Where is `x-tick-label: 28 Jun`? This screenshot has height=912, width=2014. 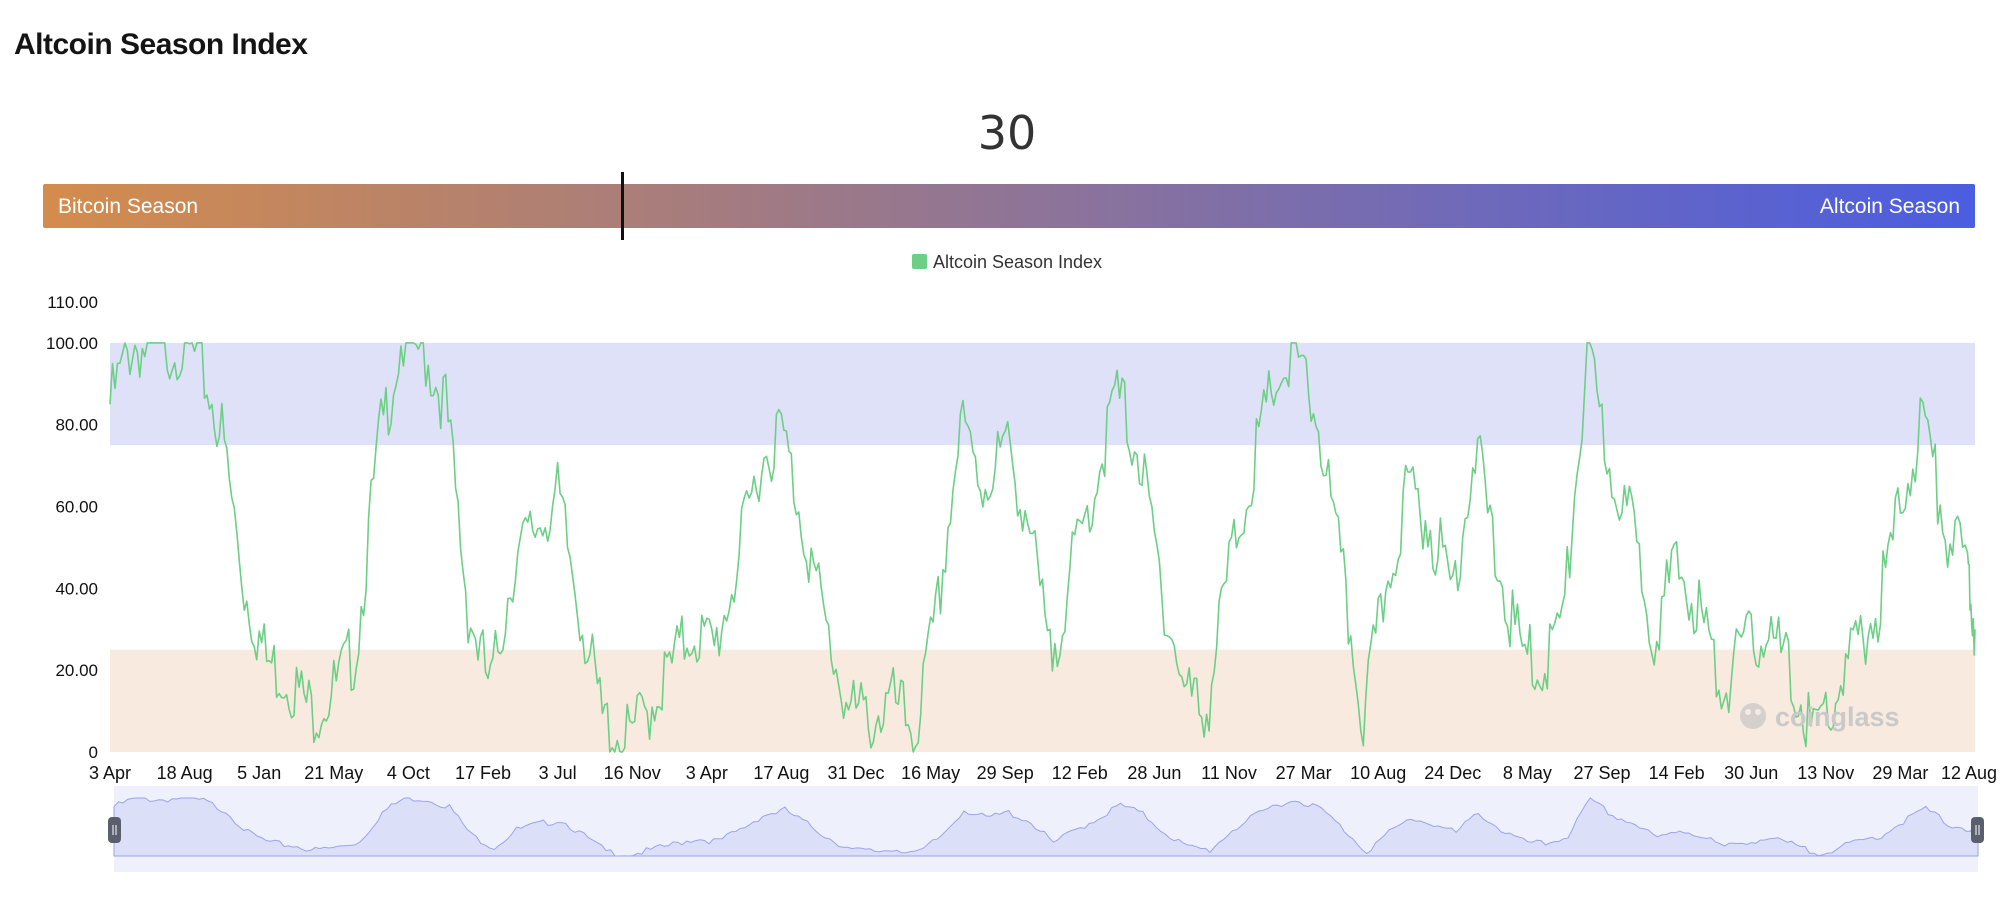
x-tick-label: 28 Jun is located at coordinates (1154, 773).